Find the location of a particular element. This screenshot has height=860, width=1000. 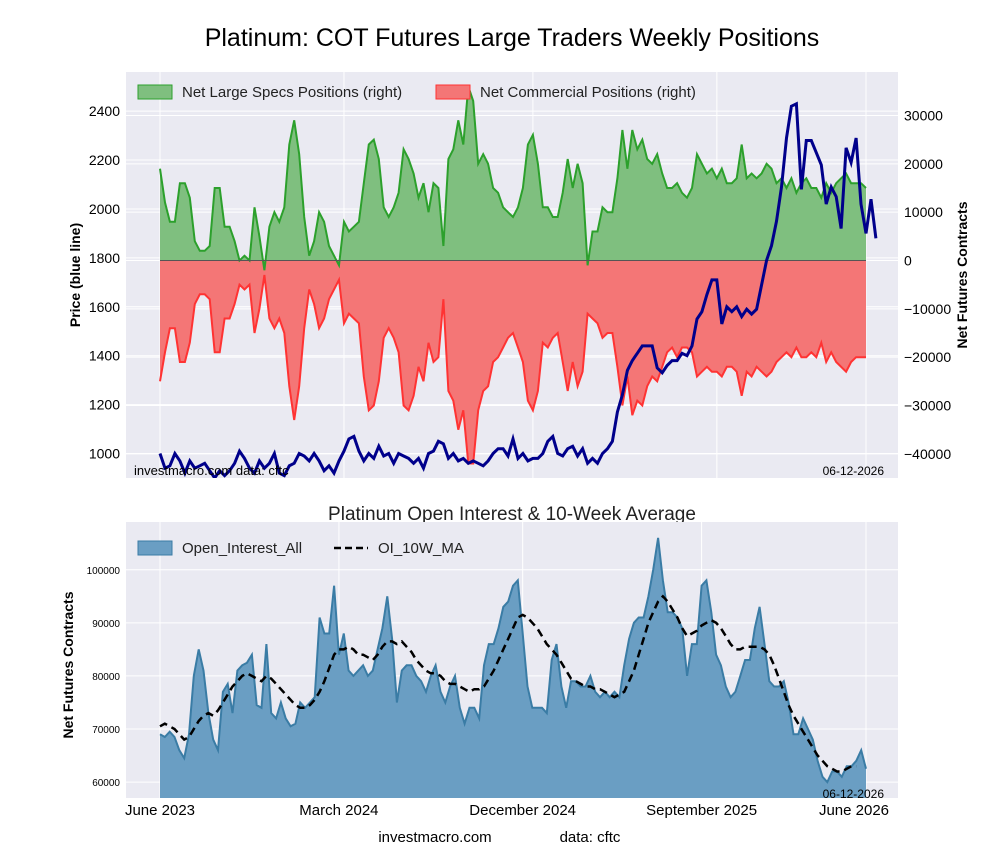

legend-swatch-open-interest is located at coordinates (155, 548).